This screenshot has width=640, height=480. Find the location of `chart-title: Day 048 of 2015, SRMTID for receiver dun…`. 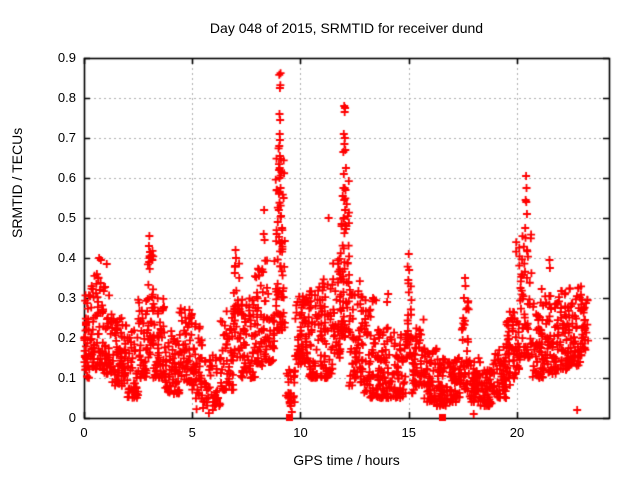

chart-title: Day 048 of 2015, SRMTID for receiver dun… is located at coordinates (346, 28).